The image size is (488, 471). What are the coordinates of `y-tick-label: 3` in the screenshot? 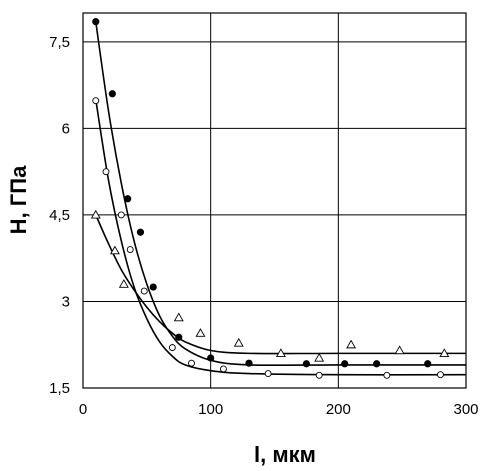 It's located at (66, 301).